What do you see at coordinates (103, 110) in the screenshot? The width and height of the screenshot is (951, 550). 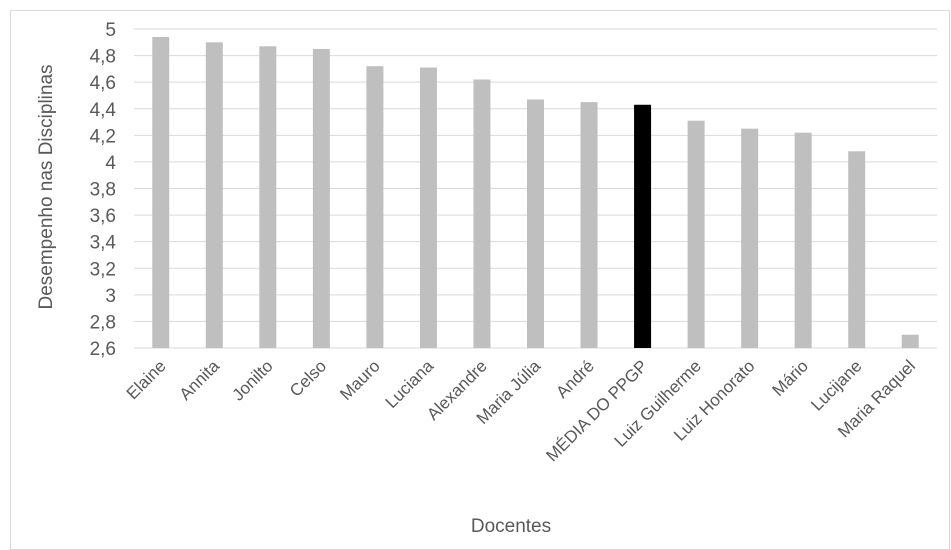 I see `y-tick-label: 4,4` at bounding box center [103, 110].